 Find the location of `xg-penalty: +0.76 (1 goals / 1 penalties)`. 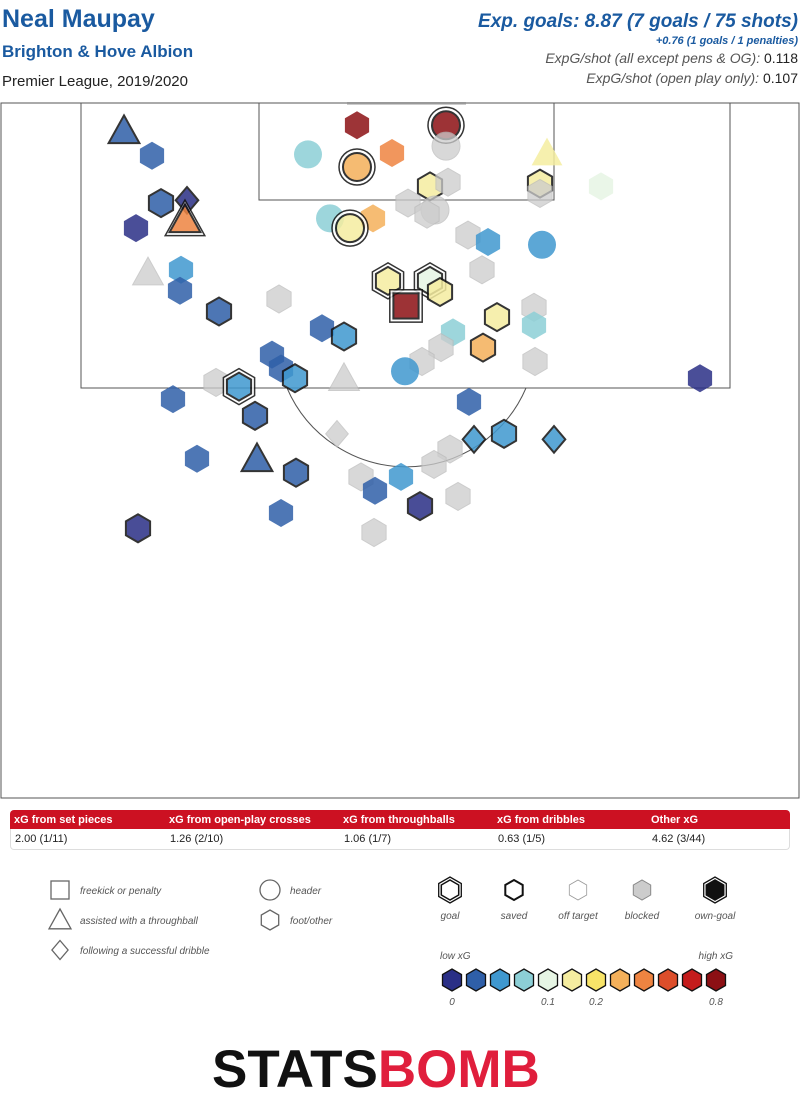

xg-penalty: +0.76 (1 goals / 1 penalties) is located at coordinates (726, 41).